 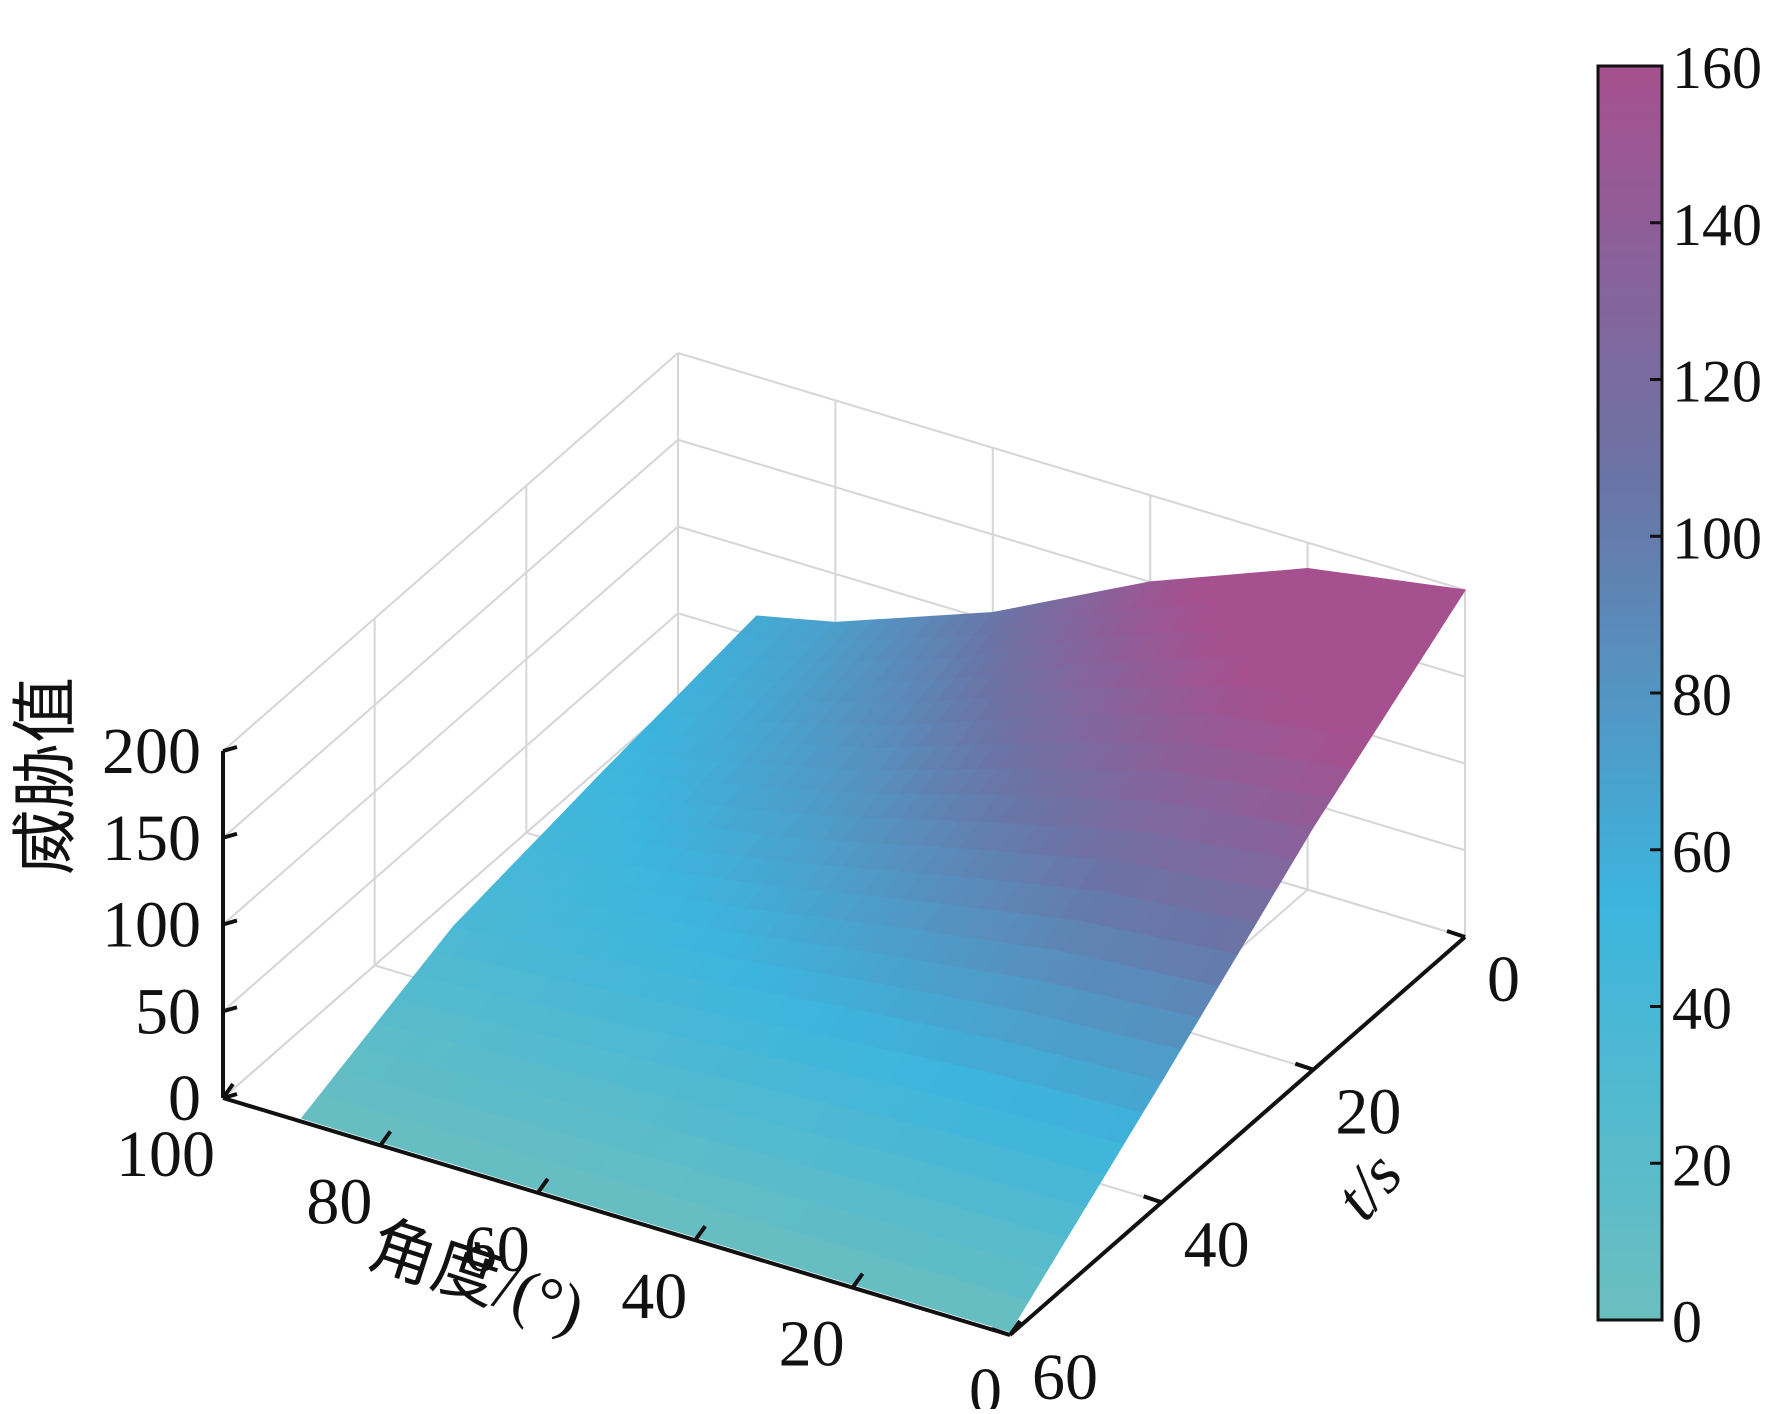 What do you see at coordinates (1717, 538) in the screenshot?
I see `colorbar-tick-label: 100` at bounding box center [1717, 538].